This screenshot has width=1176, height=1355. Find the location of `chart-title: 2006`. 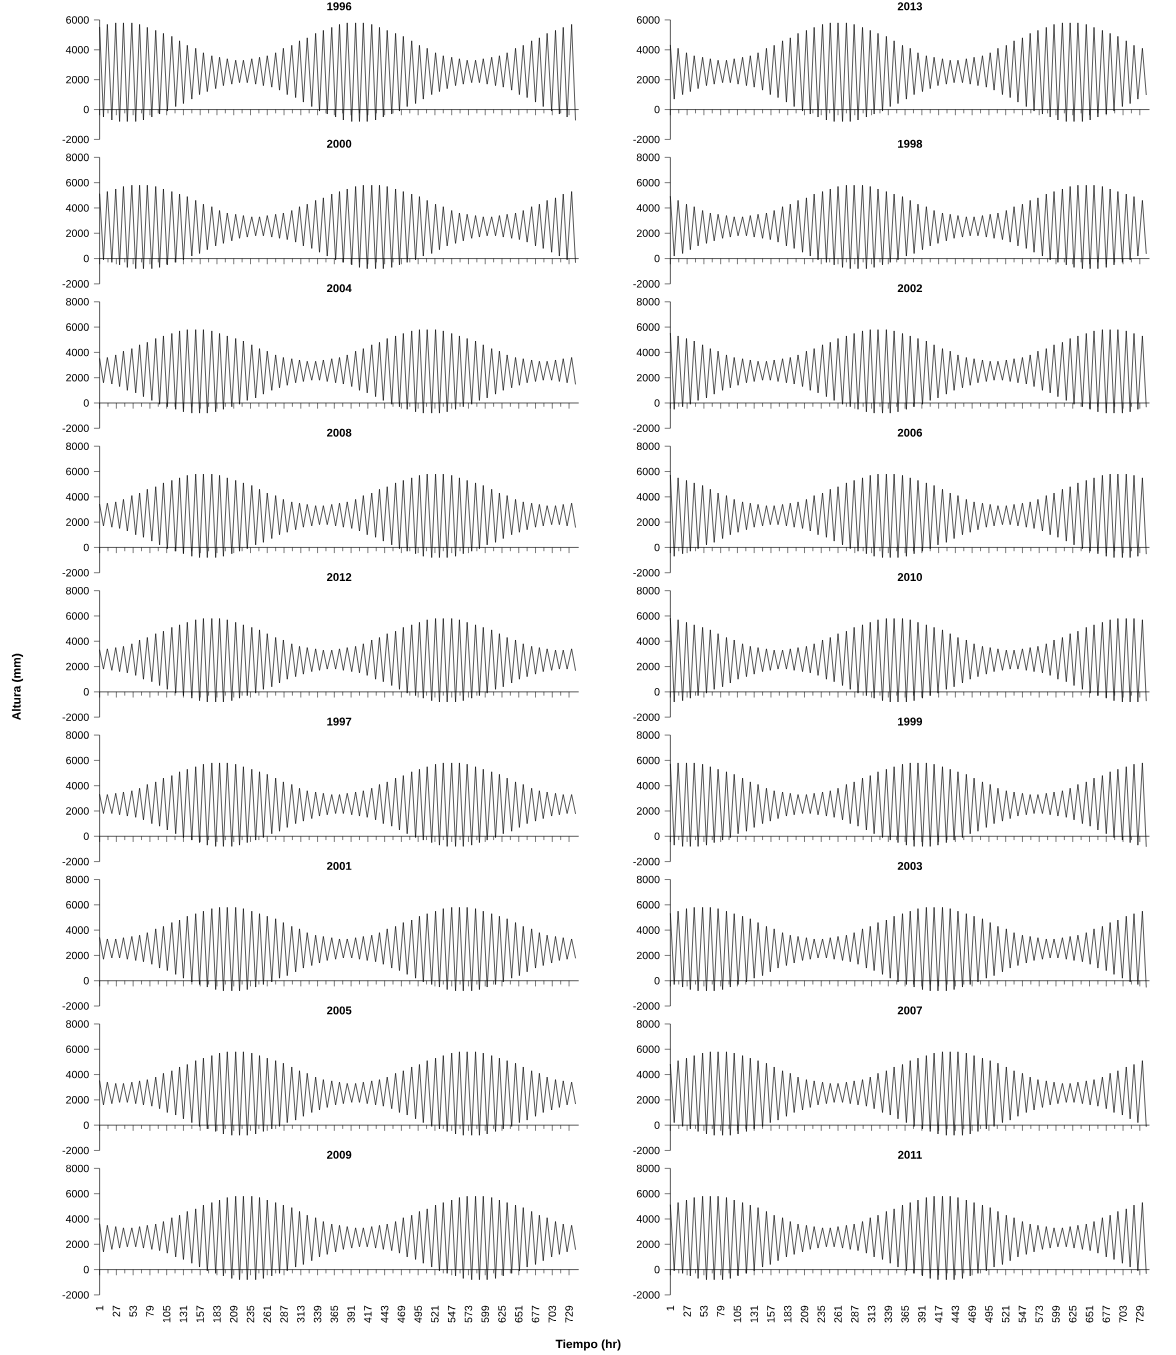

chart-title: 2006 is located at coordinates (909, 432).